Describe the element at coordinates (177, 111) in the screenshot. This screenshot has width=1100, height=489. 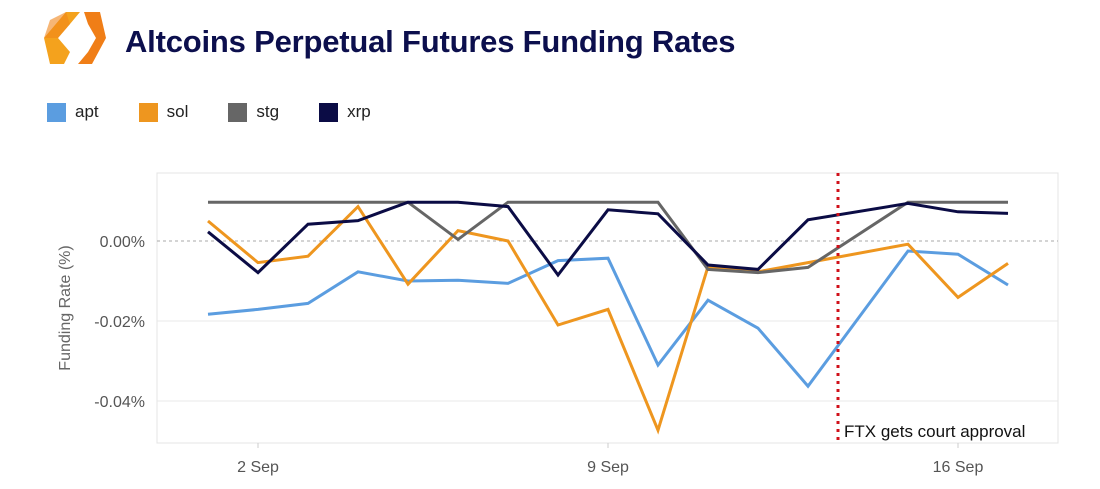
I see `legend-label: sol` at that location.